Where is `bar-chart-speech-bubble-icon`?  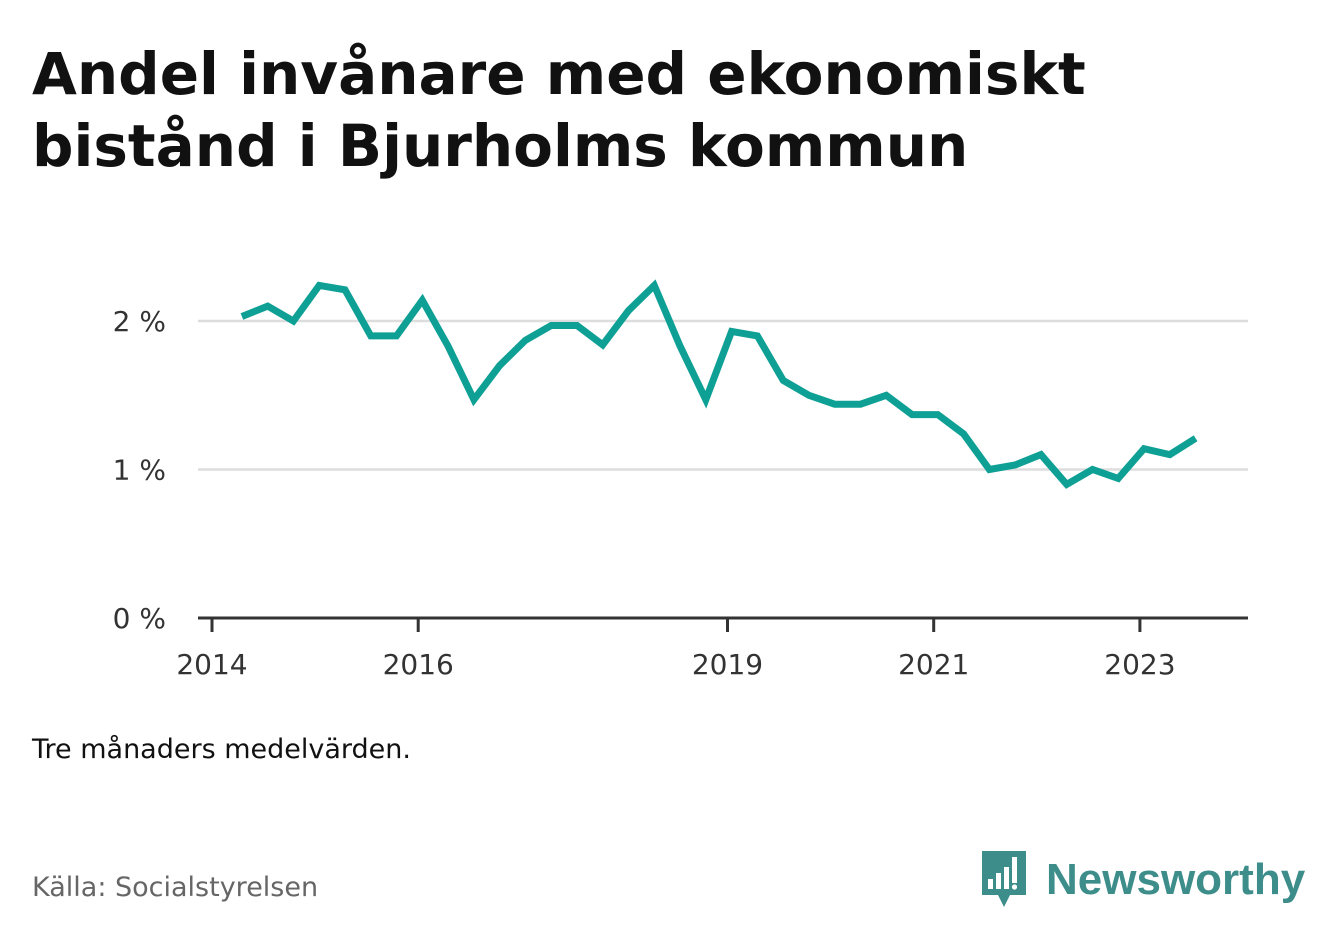 bar-chart-speech-bubble-icon is located at coordinates (1004, 879).